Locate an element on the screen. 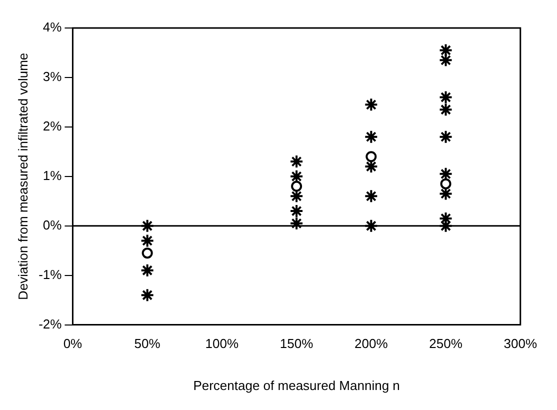 This screenshot has width=557, height=410. x-tick-label: 100% is located at coordinates (222, 344).